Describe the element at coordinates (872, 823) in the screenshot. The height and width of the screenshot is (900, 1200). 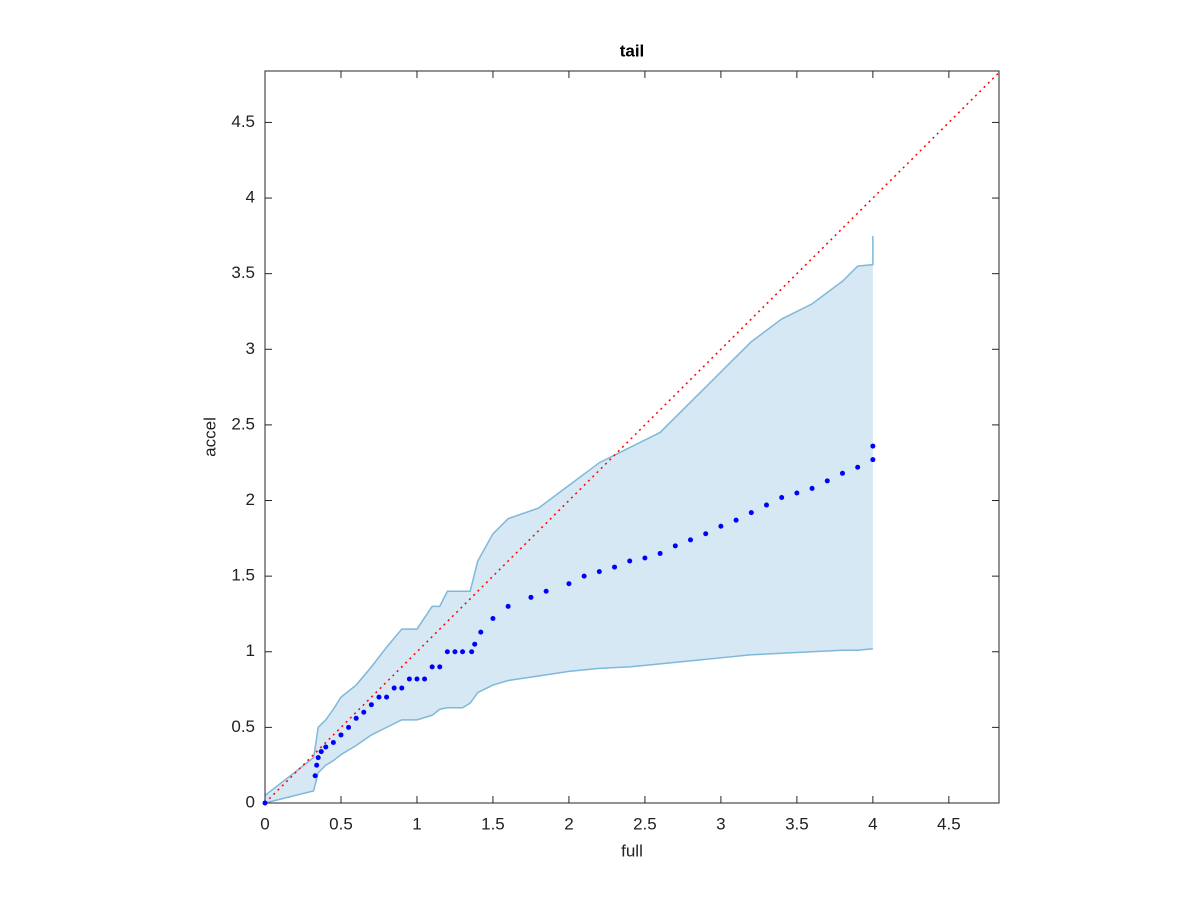
I see `x-tick-label: 4` at that location.